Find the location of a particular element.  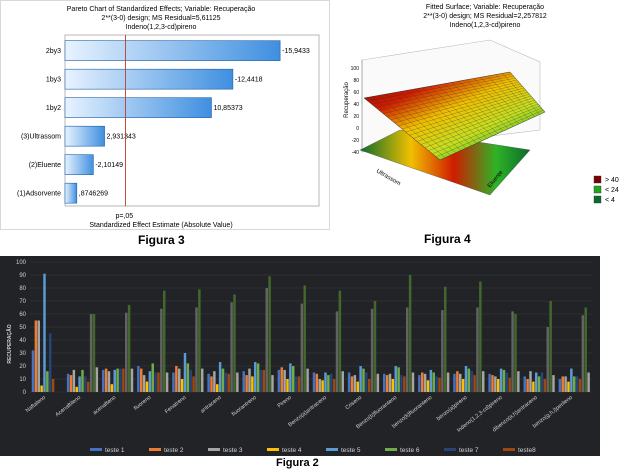

pareto-category-label: (3)Ultrassom is located at coordinates (41, 137).